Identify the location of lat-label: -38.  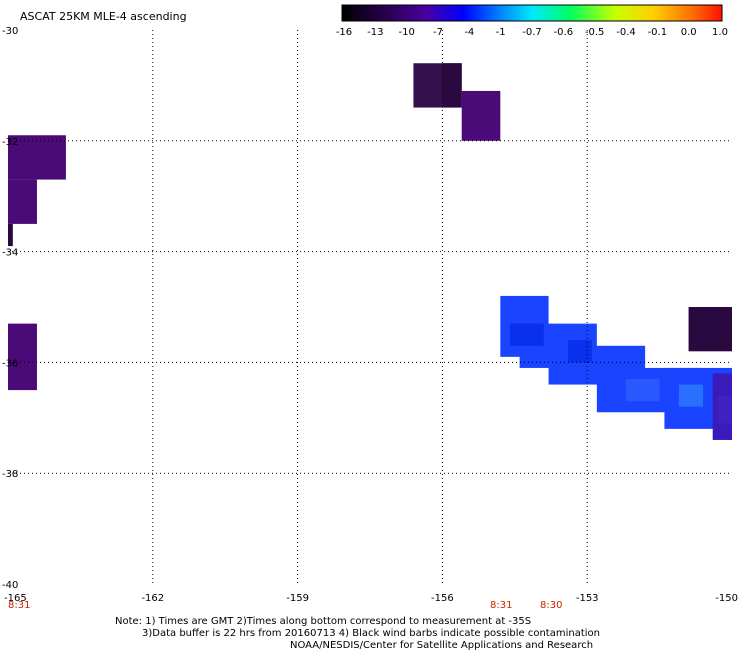
(10, 474).